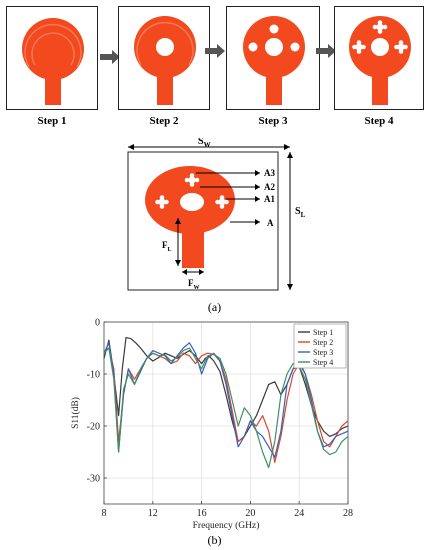  What do you see at coordinates (274, 84) in the screenshot?
I see `step-3-feed` at bounding box center [274, 84].